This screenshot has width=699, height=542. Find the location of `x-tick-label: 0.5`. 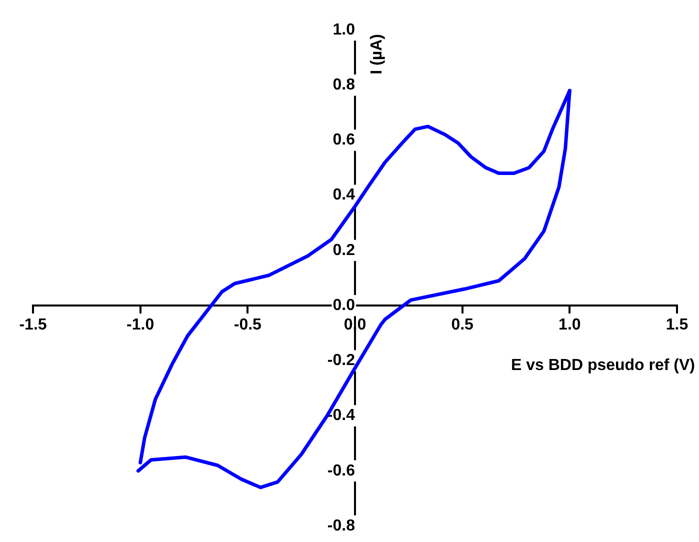

x-tick-label: 0.5 is located at coordinates (462, 325).